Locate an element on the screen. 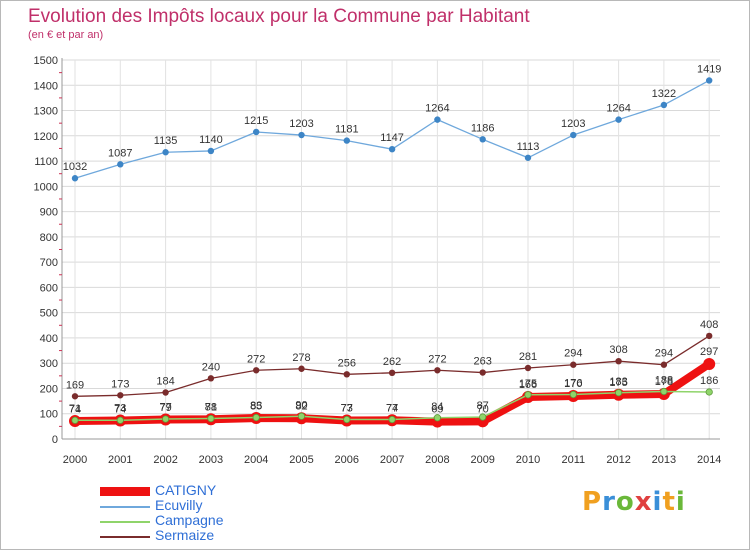 The image size is (750, 550). data-label-catigny: 78 is located at coordinates (211, 407).